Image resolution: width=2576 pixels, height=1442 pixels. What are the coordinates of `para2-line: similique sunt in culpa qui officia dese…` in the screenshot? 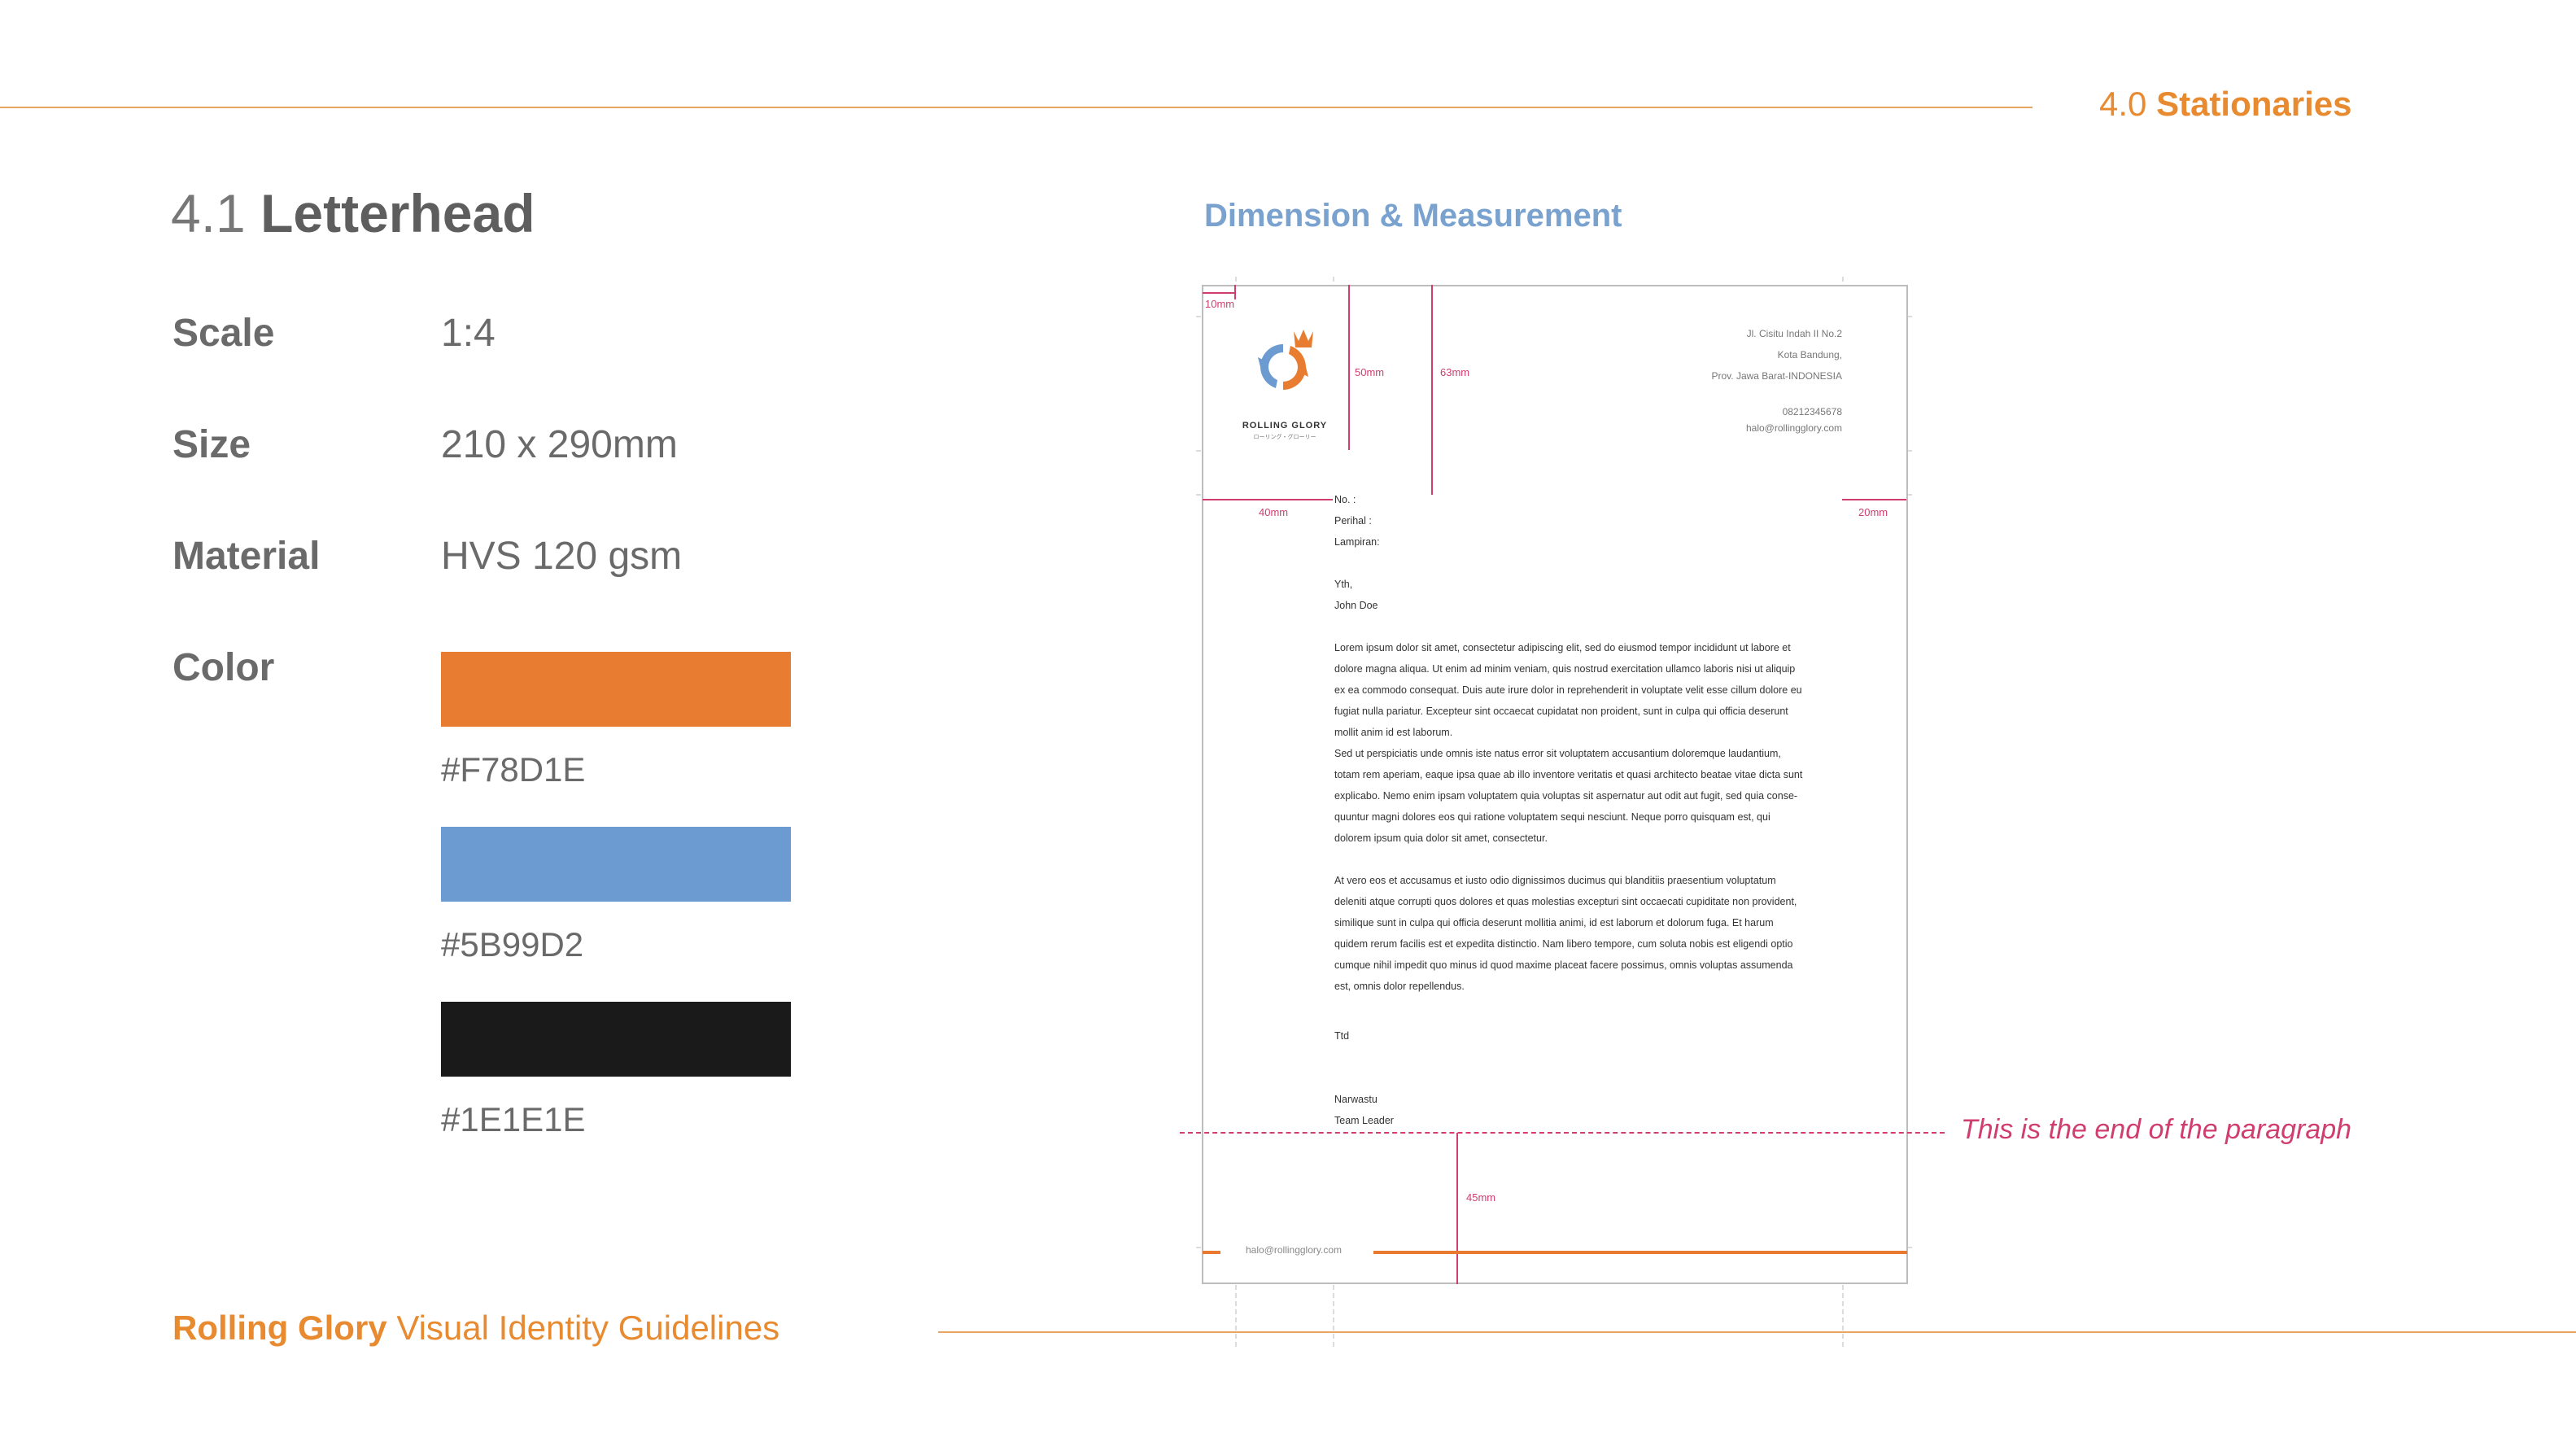 It's located at (1554, 923).